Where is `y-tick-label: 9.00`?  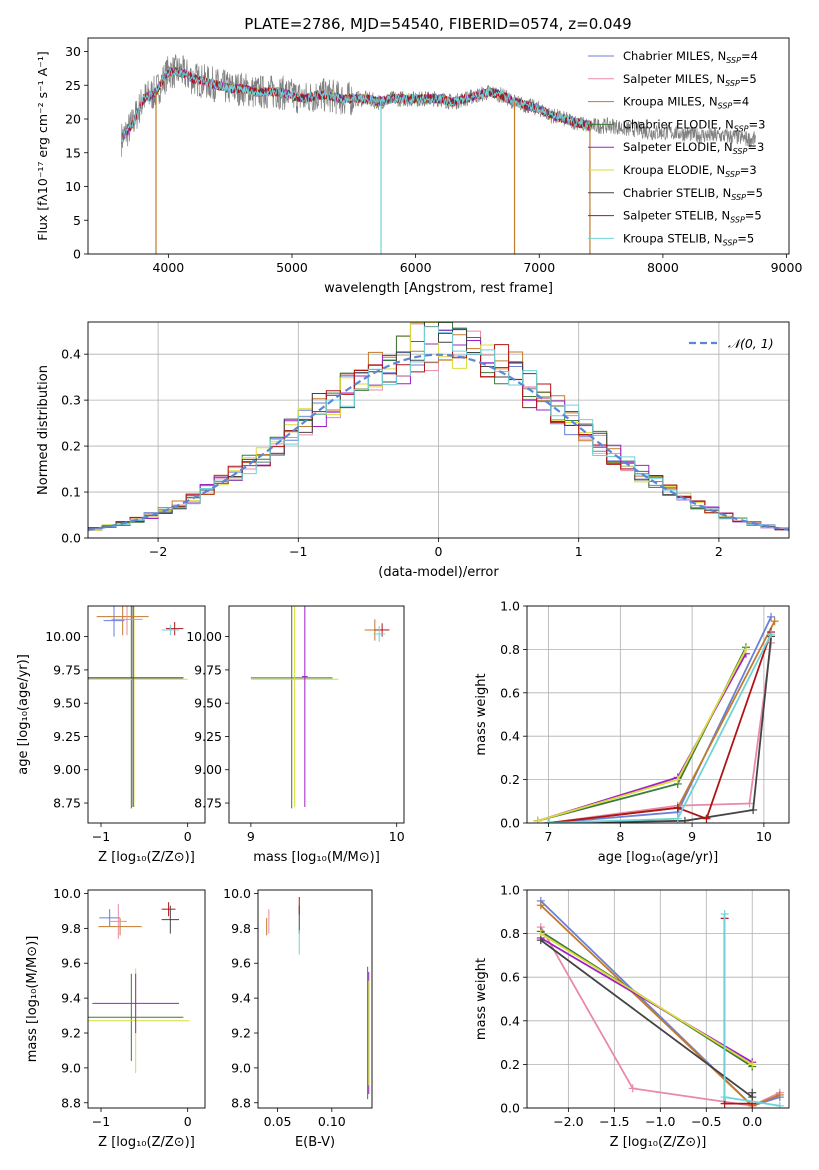
y-tick-label: 9.00 is located at coordinates (208, 769).